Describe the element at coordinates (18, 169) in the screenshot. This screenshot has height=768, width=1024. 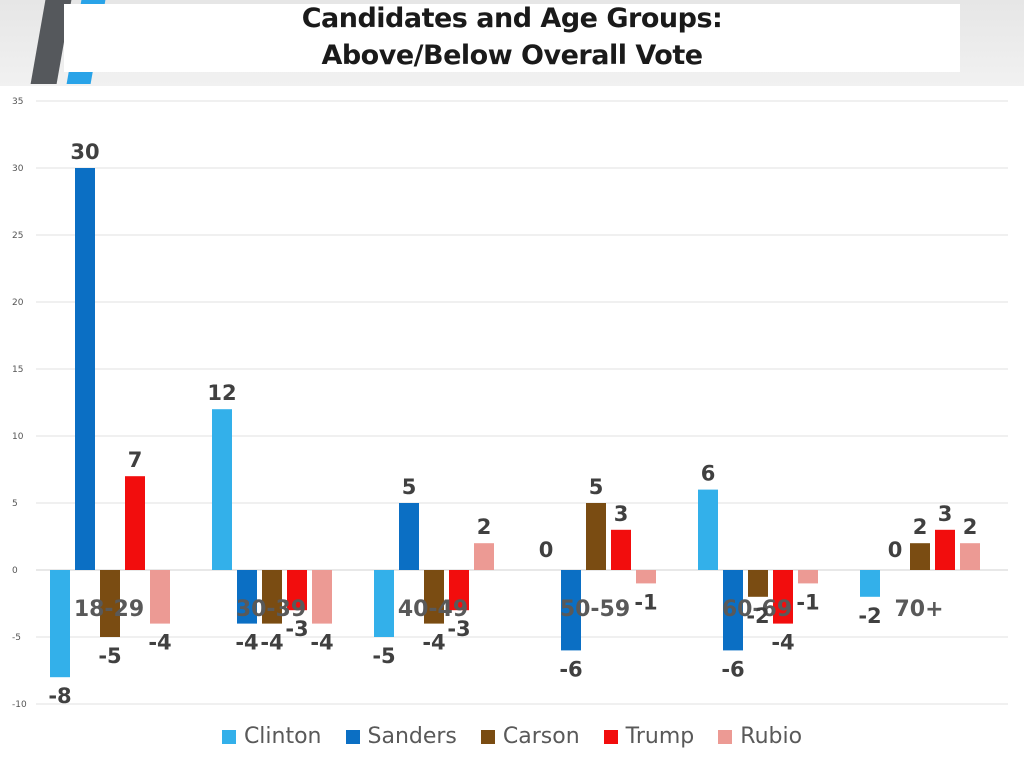
I see `y-tick-label: 30` at that location.